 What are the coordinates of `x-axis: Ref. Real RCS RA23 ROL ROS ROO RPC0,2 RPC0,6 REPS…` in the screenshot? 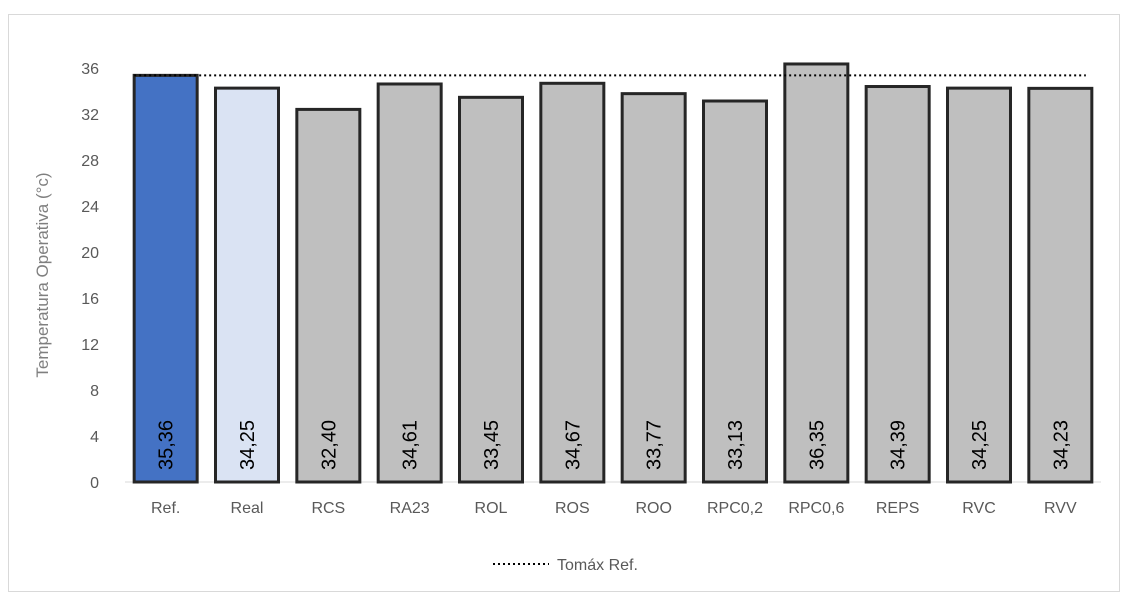 It's located at (614, 508).